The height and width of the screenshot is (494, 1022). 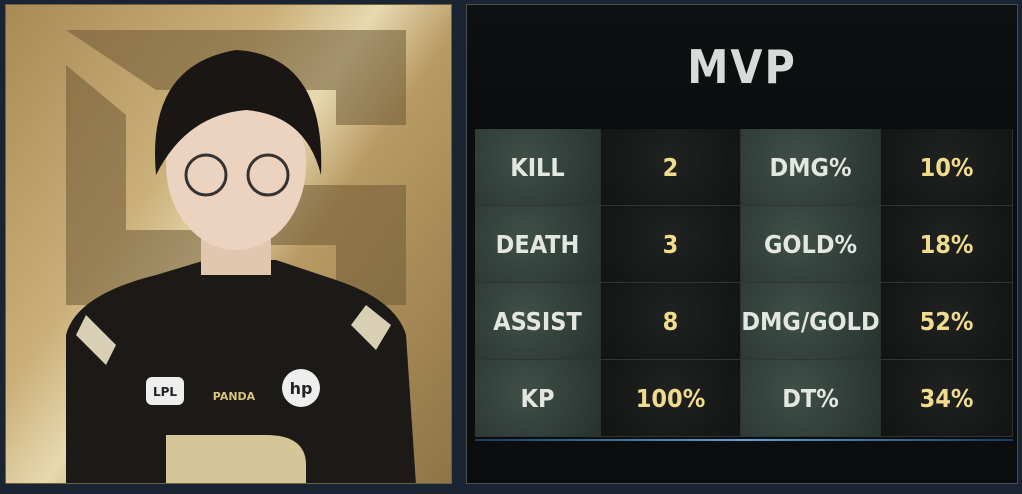 What do you see at coordinates (742, 67) in the screenshot?
I see `panel-title: MVP` at bounding box center [742, 67].